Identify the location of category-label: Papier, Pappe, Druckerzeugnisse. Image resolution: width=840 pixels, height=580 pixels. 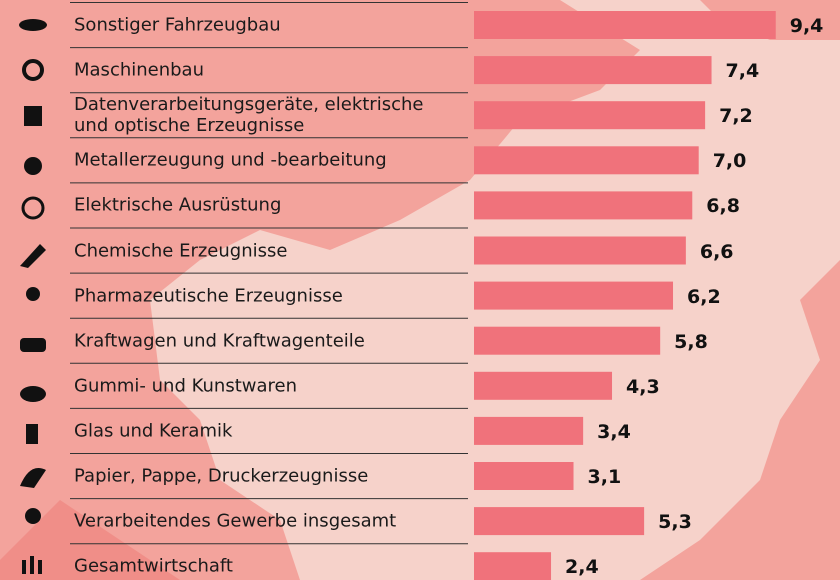
(221, 476).